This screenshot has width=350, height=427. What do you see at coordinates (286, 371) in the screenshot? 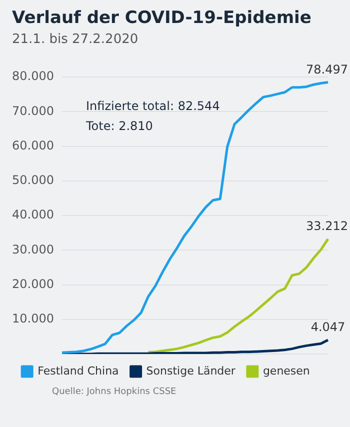
I see `legend-label: genesen` at bounding box center [286, 371].